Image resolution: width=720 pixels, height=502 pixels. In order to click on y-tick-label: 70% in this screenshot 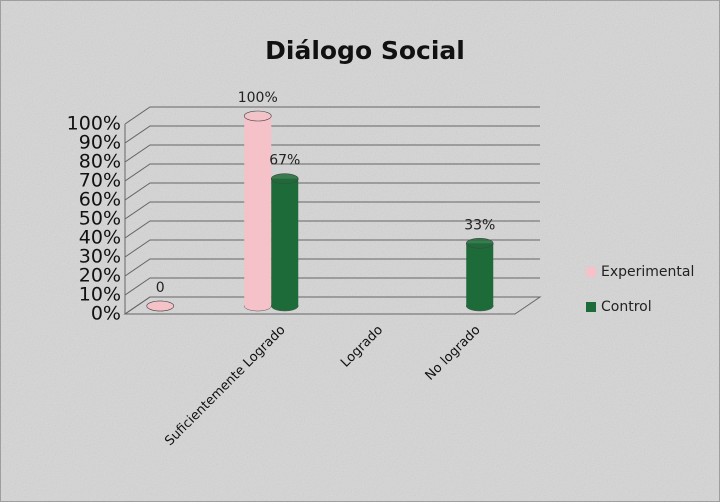, I will do `click(100, 181)`.